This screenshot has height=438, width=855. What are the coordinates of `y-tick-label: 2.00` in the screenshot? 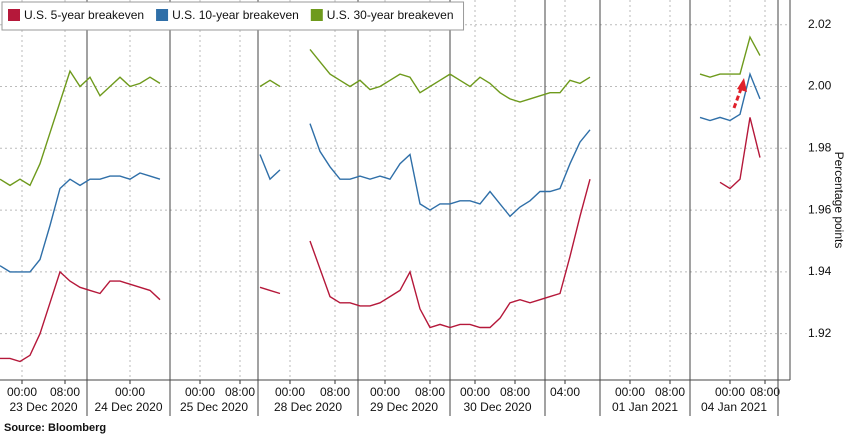 It's located at (820, 86).